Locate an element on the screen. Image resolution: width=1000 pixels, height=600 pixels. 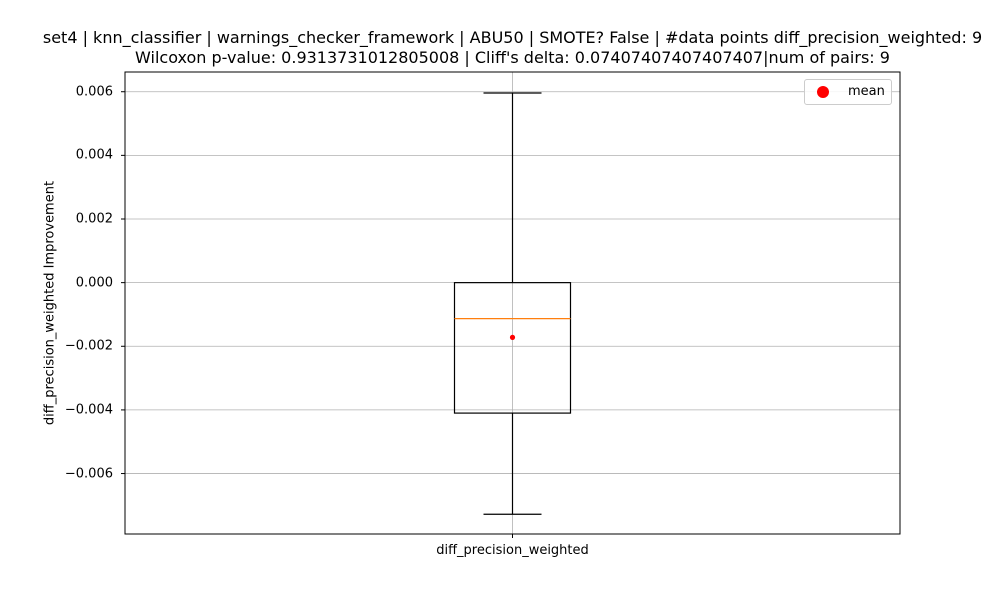
y-tick-label: −0.006 is located at coordinates (88, 474).